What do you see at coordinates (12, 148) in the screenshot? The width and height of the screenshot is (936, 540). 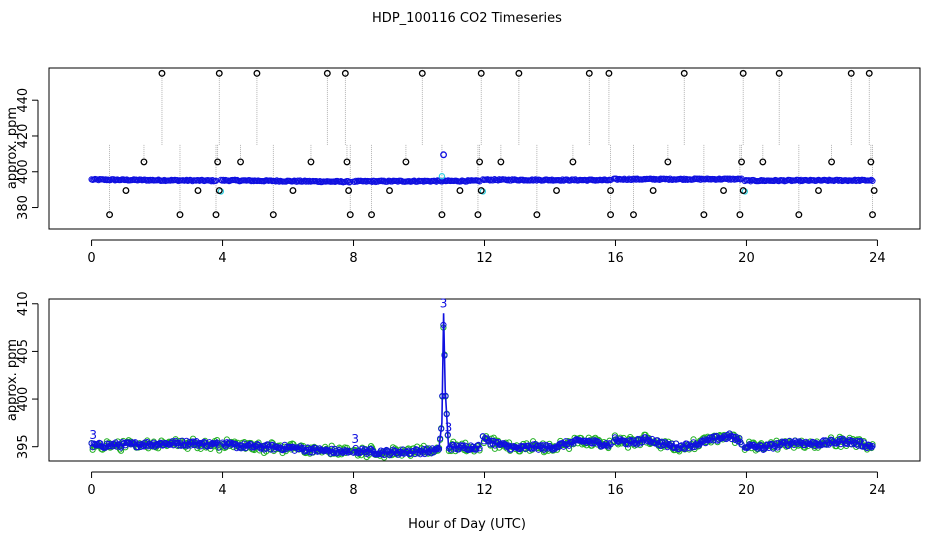 I see `top-y-axis-label: approx. ppm` at bounding box center [12, 148].